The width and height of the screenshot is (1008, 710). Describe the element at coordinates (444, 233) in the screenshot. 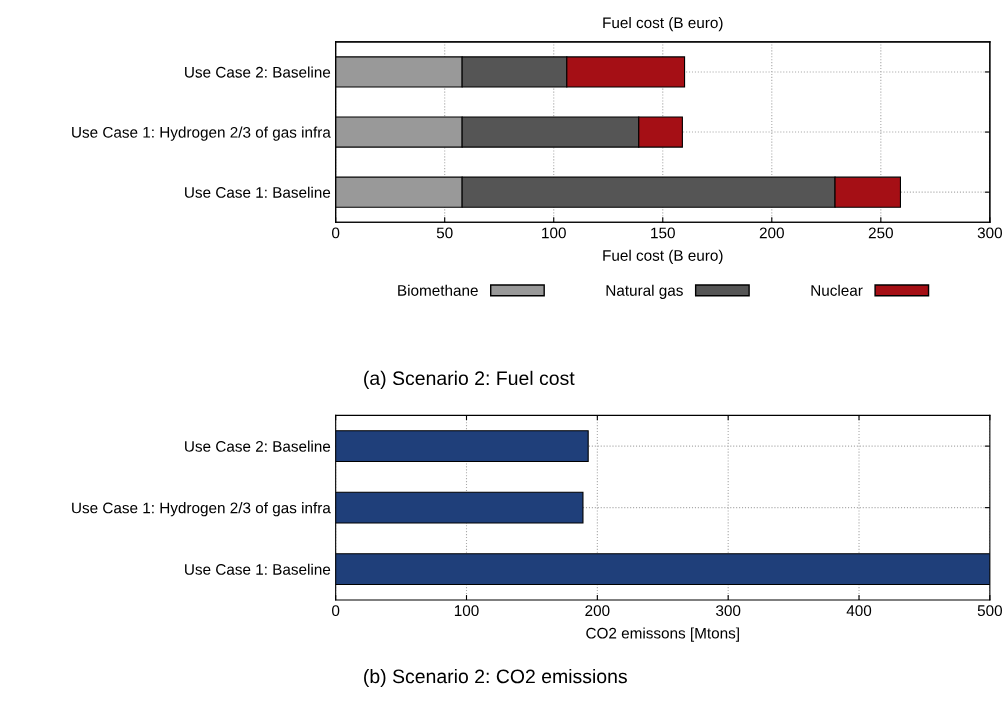

I see `x-tick-label: 50` at that location.